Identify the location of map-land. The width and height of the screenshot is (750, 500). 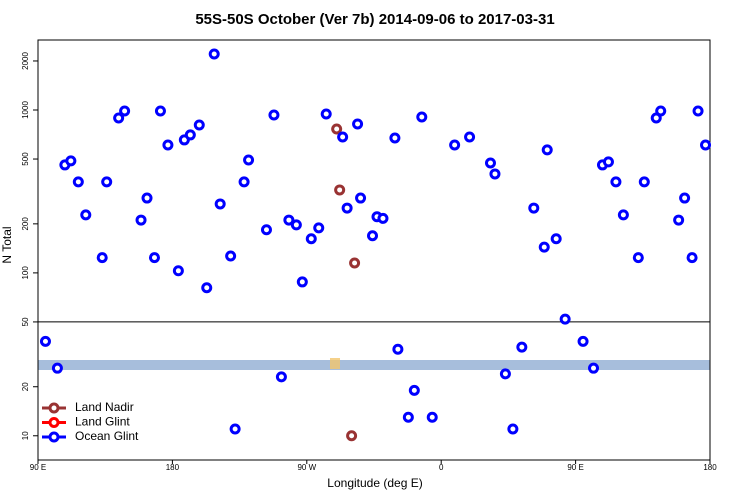
(335, 363).